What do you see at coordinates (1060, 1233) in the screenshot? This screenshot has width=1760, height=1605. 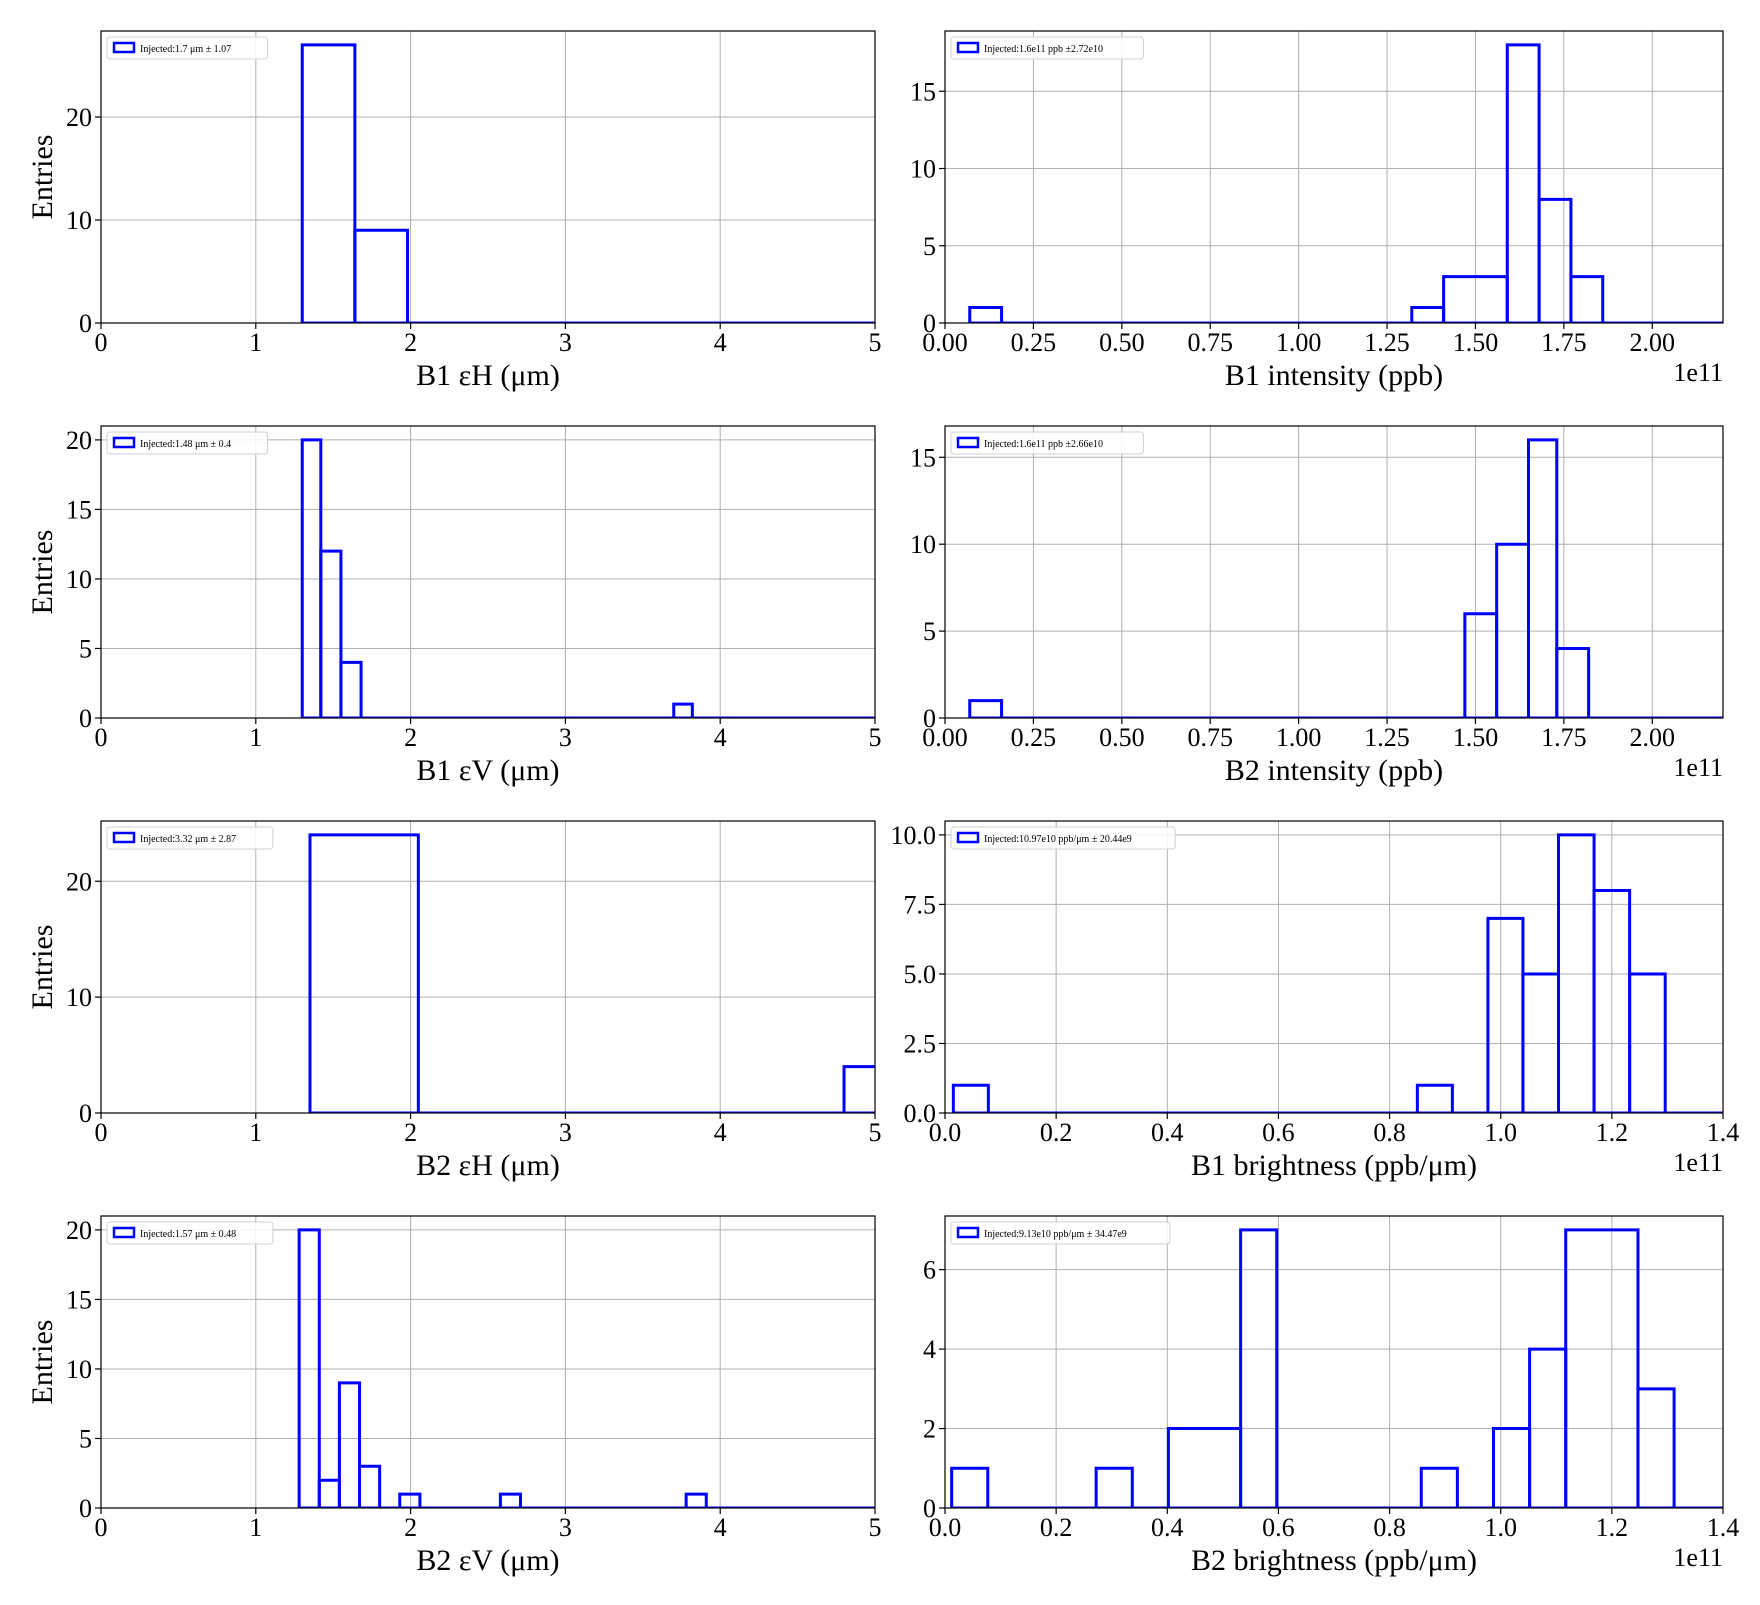 I see `legend: Injected:9.13e10 ppb/μm ± 34.47e9` at bounding box center [1060, 1233].